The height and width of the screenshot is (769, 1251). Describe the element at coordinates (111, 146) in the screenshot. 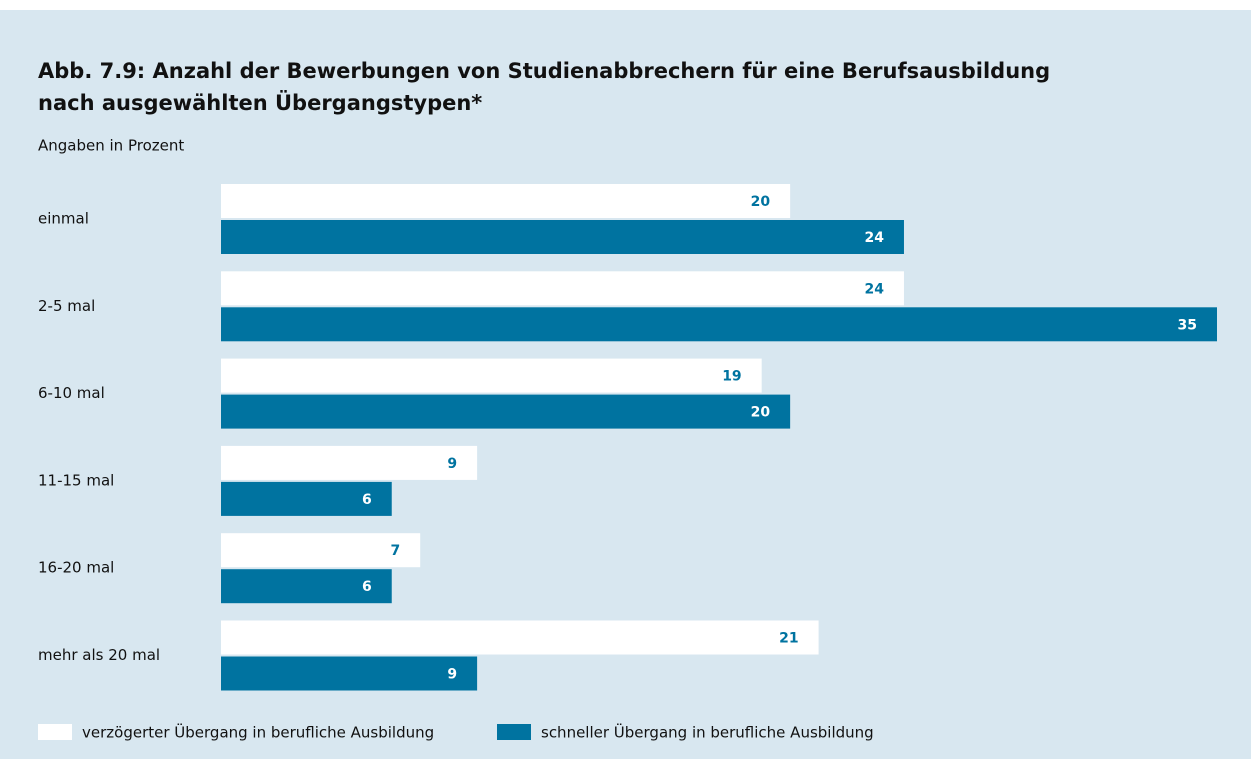

I see `subtitle: Angaben in Prozent` at that location.